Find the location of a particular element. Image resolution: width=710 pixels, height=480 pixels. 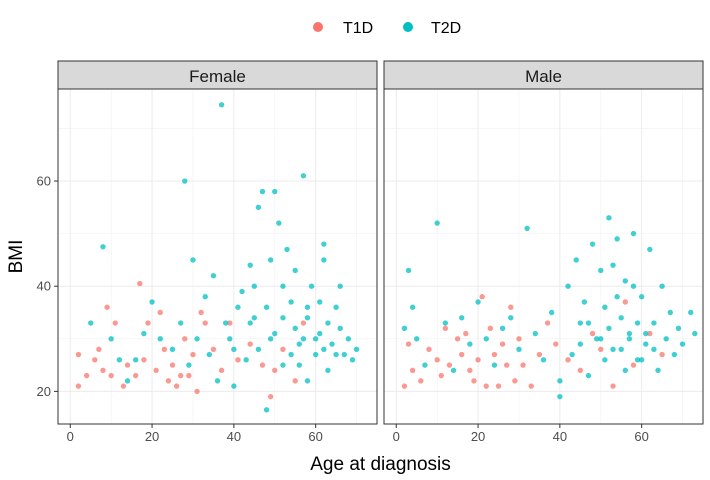

legend-label-t2d: T2D is located at coordinates (446, 28).